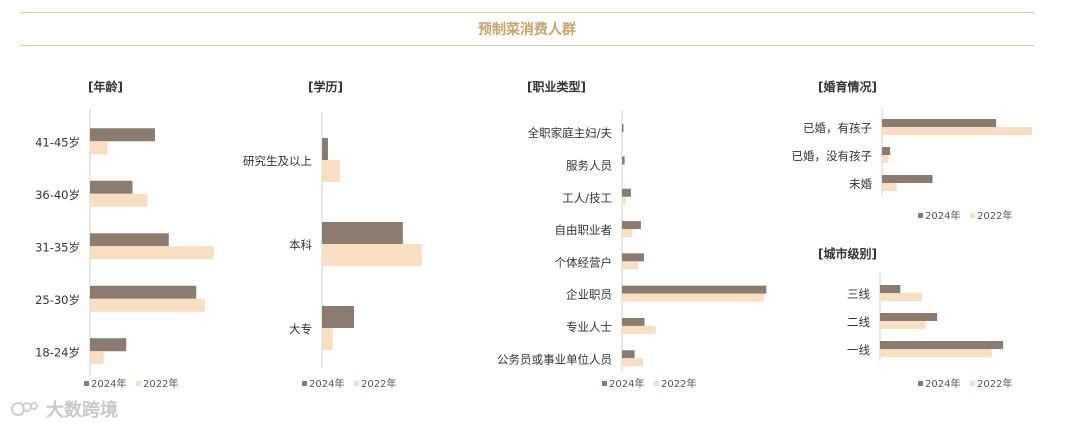 Image resolution: width=1080 pixels, height=430 pixels. I want to click on category-label-0-3: 25-30岁, so click(57, 300).